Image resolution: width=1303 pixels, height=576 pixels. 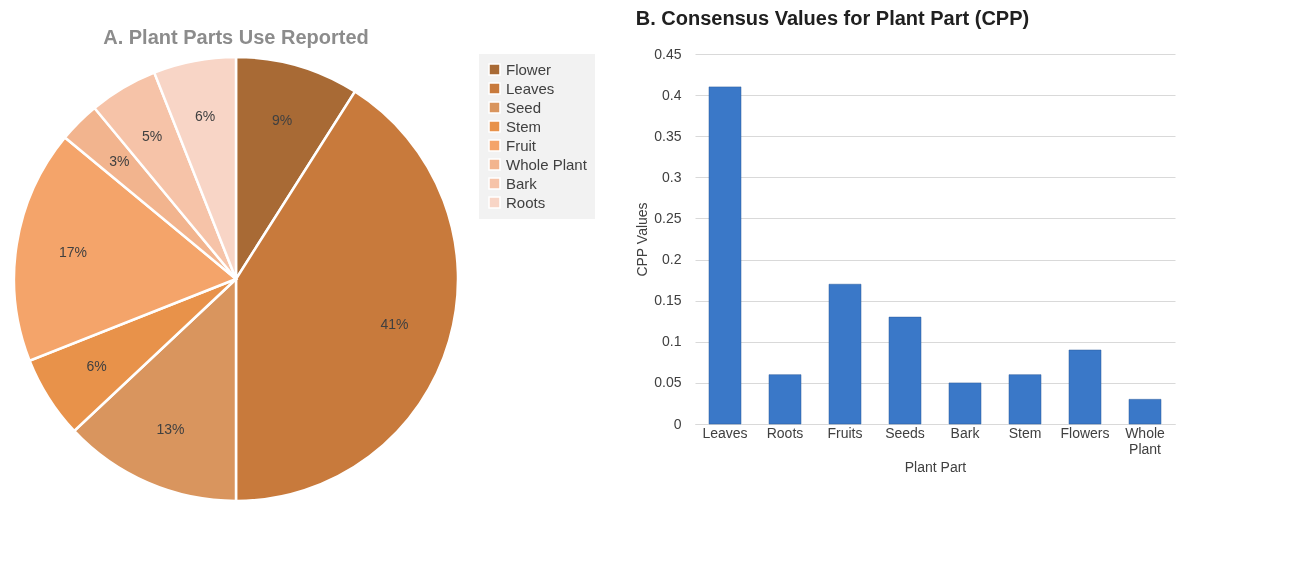 I want to click on y-tick-label: 0.05, so click(x=668, y=382).